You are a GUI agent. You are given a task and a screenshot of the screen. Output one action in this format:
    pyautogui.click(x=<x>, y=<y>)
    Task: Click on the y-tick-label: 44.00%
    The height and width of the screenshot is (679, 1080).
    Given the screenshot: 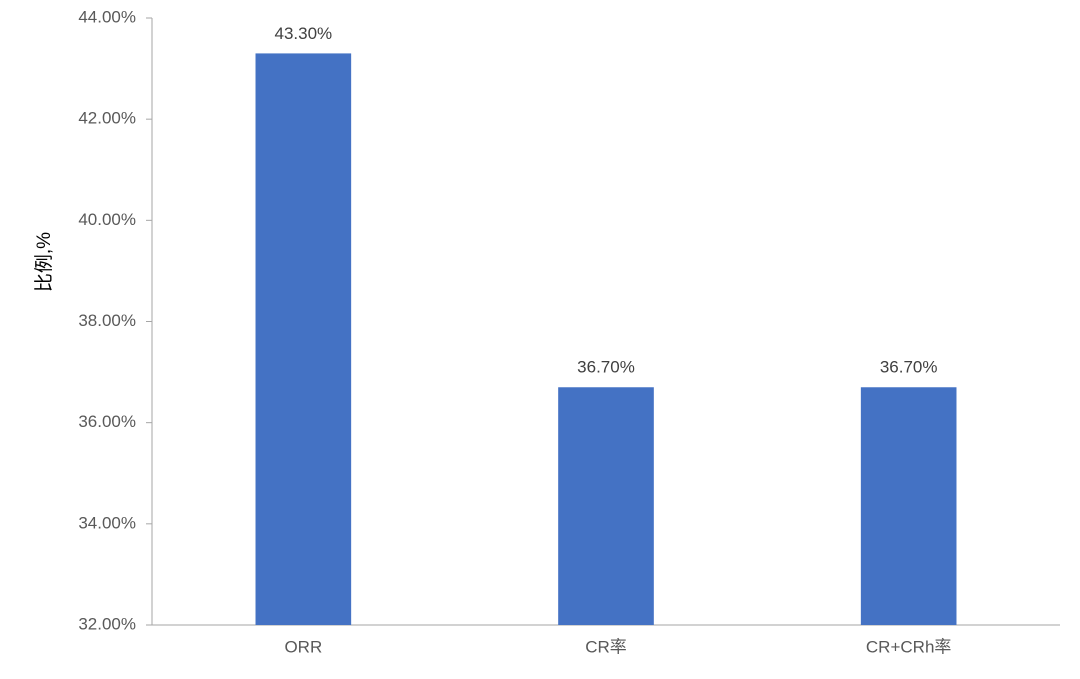 What is the action you would take?
    pyautogui.click(x=107, y=16)
    